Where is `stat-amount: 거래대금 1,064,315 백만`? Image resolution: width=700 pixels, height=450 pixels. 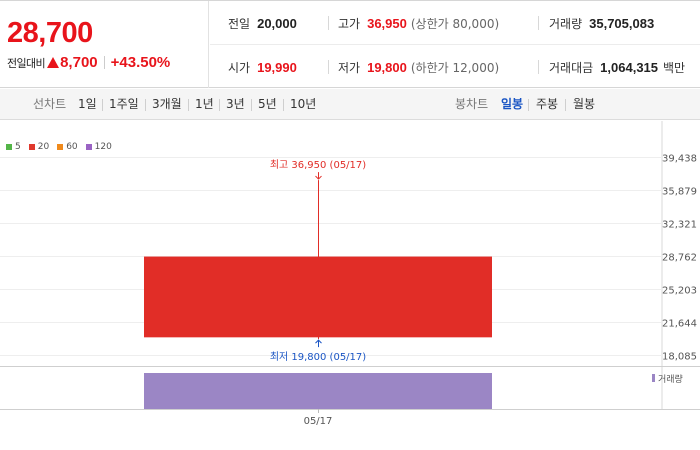
stat-amount: 거래대금 1,064,315 백만 is located at coordinates (617, 67).